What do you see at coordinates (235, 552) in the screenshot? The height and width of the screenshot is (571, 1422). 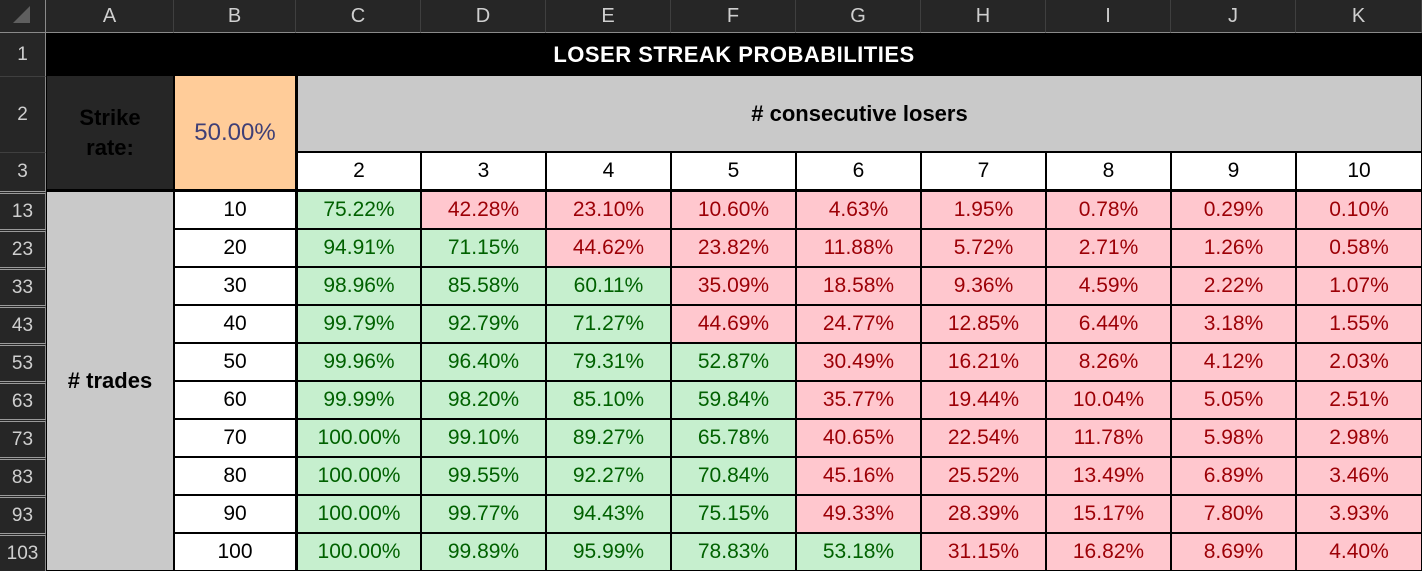 I see `trades-count-cell: 100` at bounding box center [235, 552].